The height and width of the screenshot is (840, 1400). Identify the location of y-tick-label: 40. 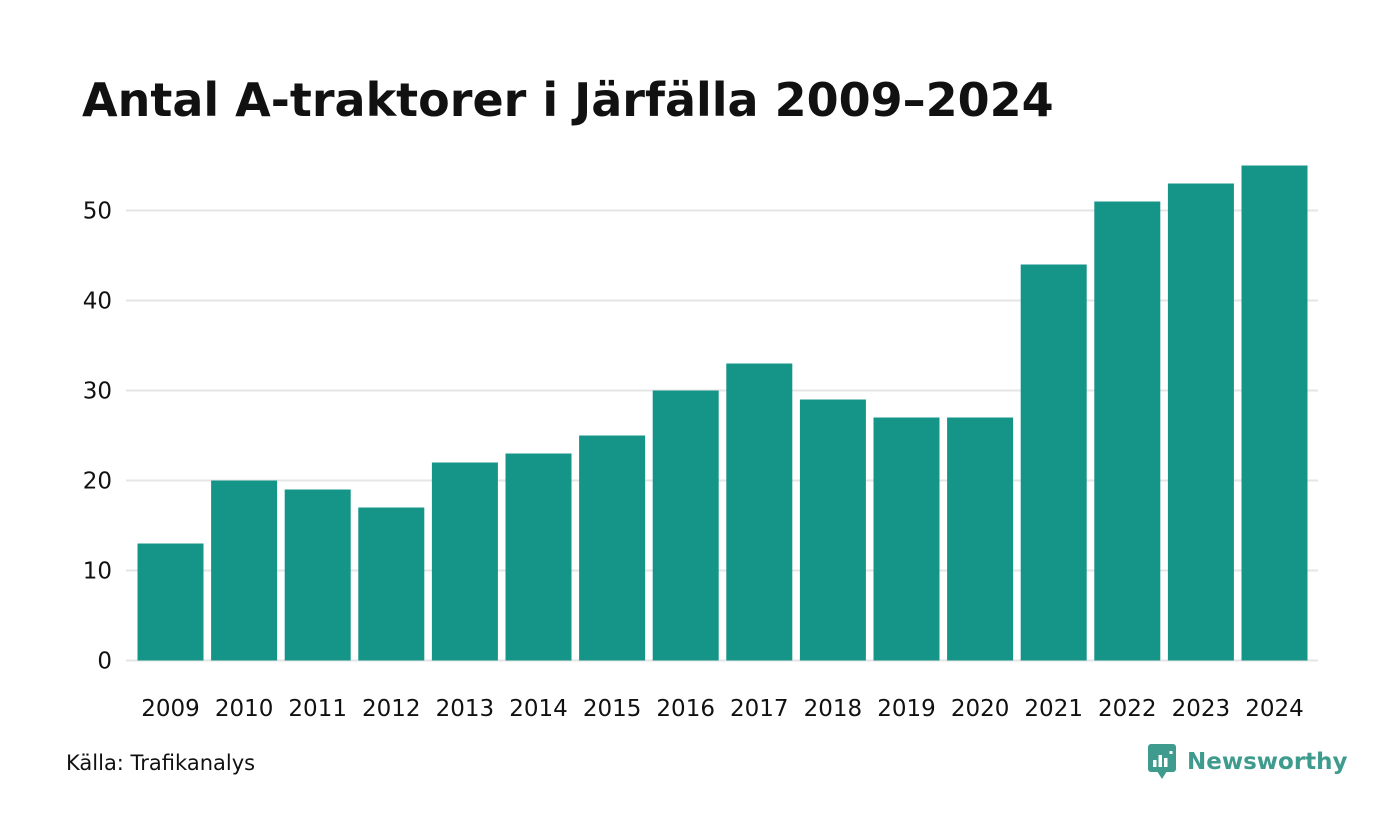
(97, 302).